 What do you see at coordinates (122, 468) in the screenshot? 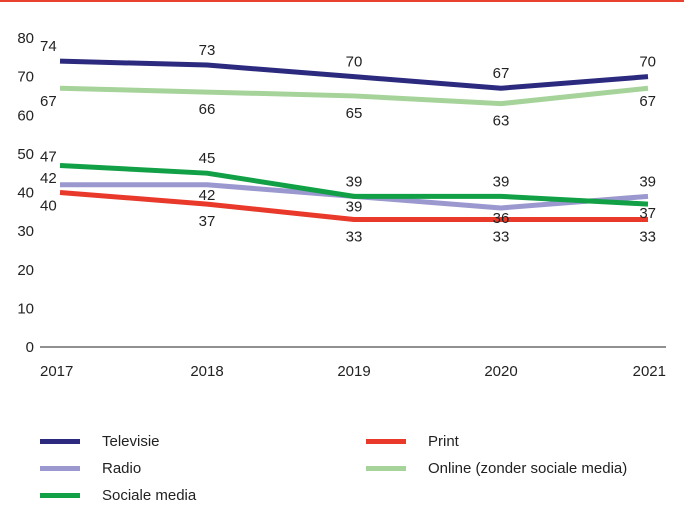
I see `legend-label-radio: Radio` at bounding box center [122, 468].